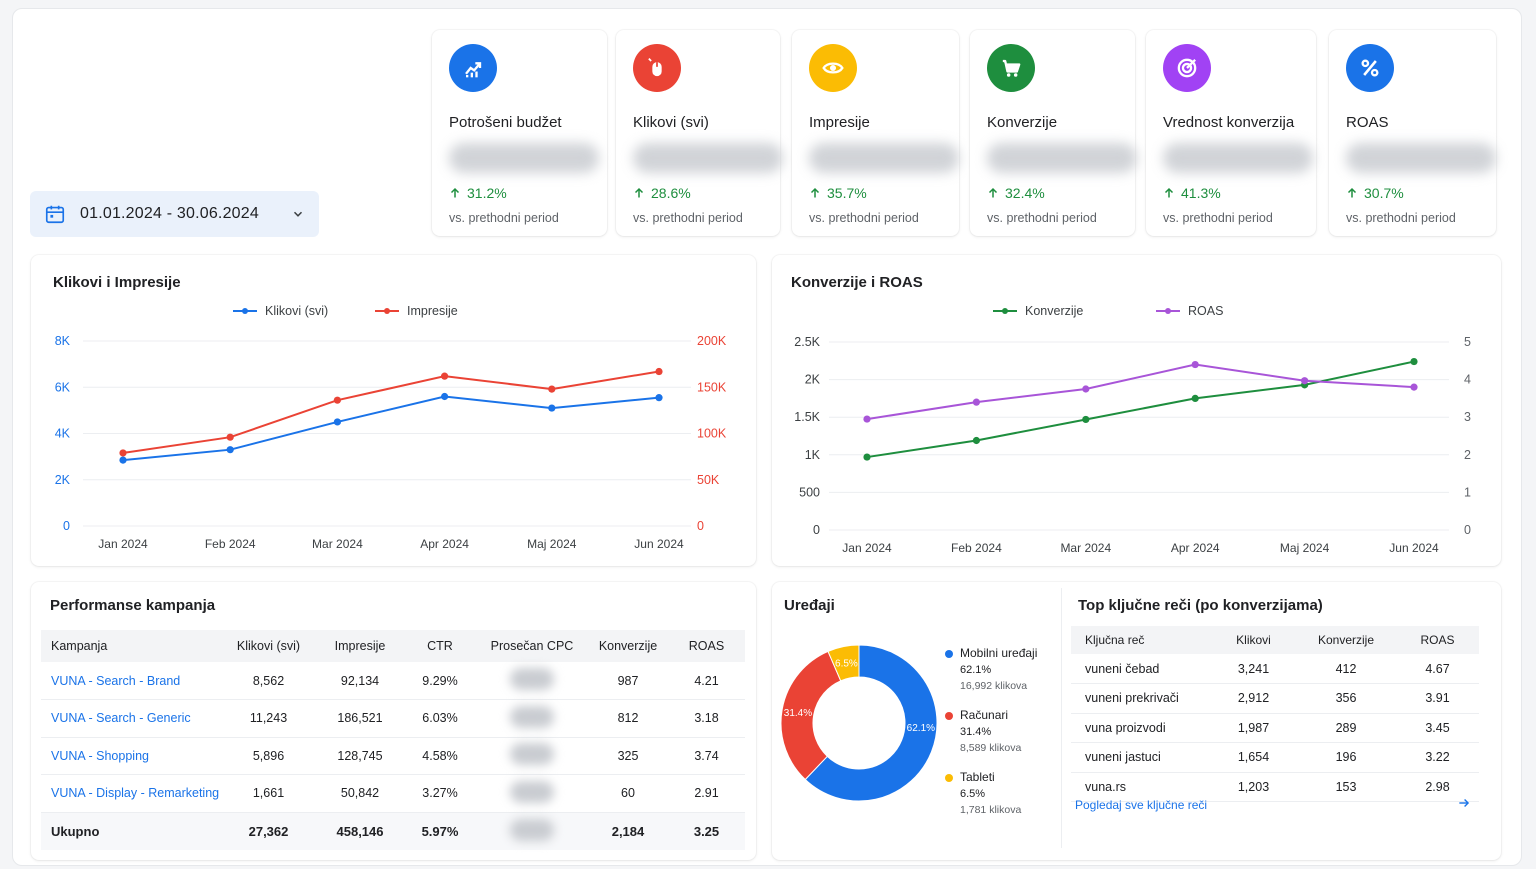 This screenshot has height=869, width=1536. Describe the element at coordinates (230, 544) in the screenshot. I see `x-tick-label: Feb 2024` at that location.